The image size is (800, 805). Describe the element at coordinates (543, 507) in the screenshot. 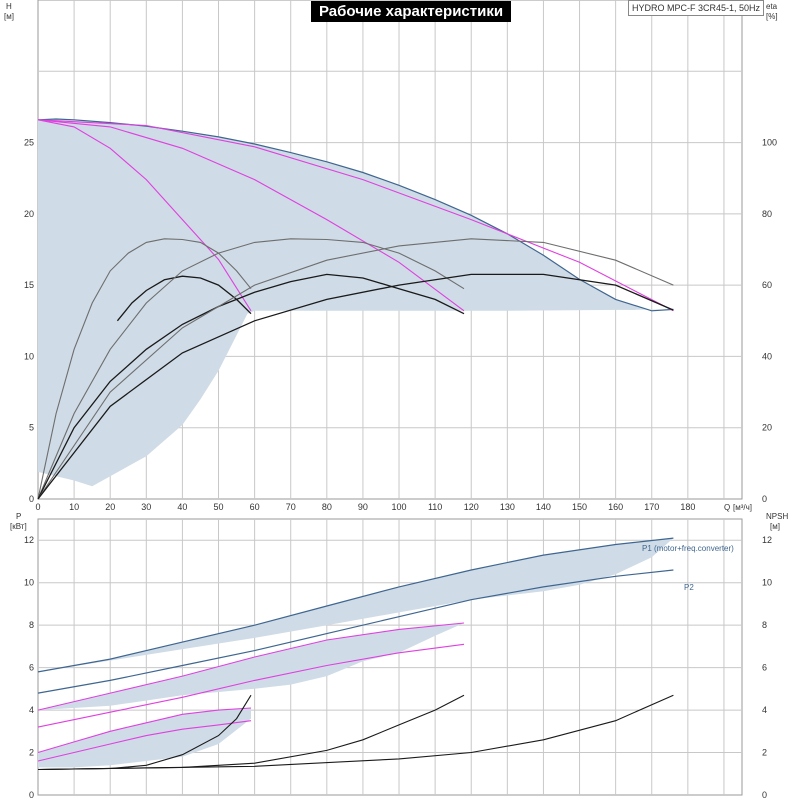

I see `x-tick-label: 140` at that location.